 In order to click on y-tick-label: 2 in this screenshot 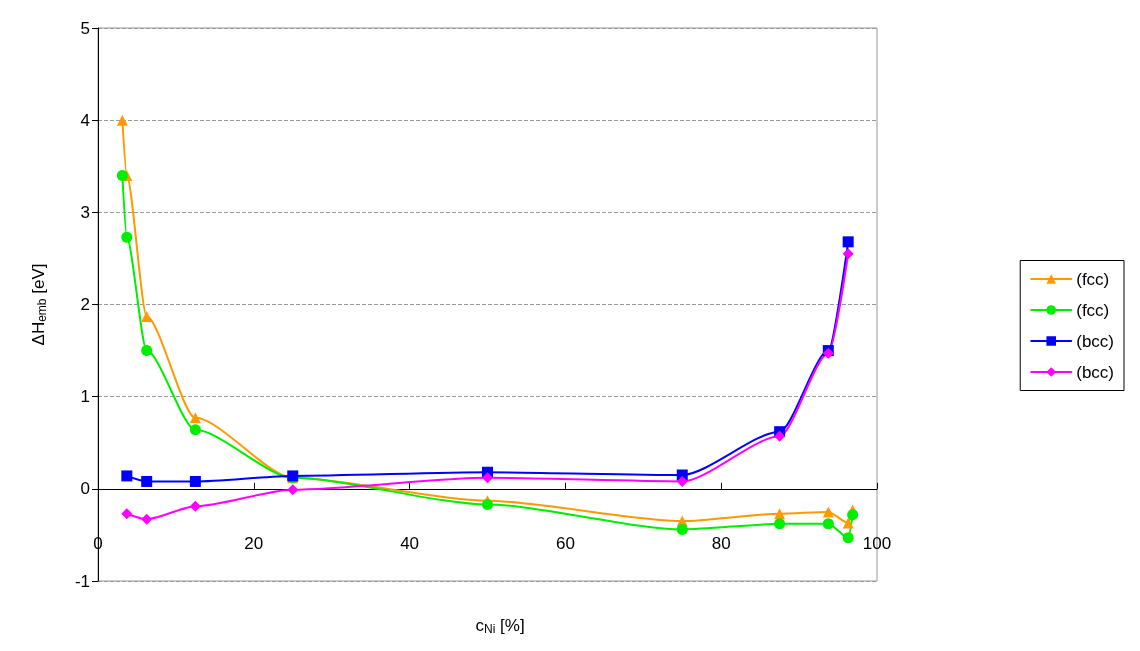, I will do `click(85, 304)`.